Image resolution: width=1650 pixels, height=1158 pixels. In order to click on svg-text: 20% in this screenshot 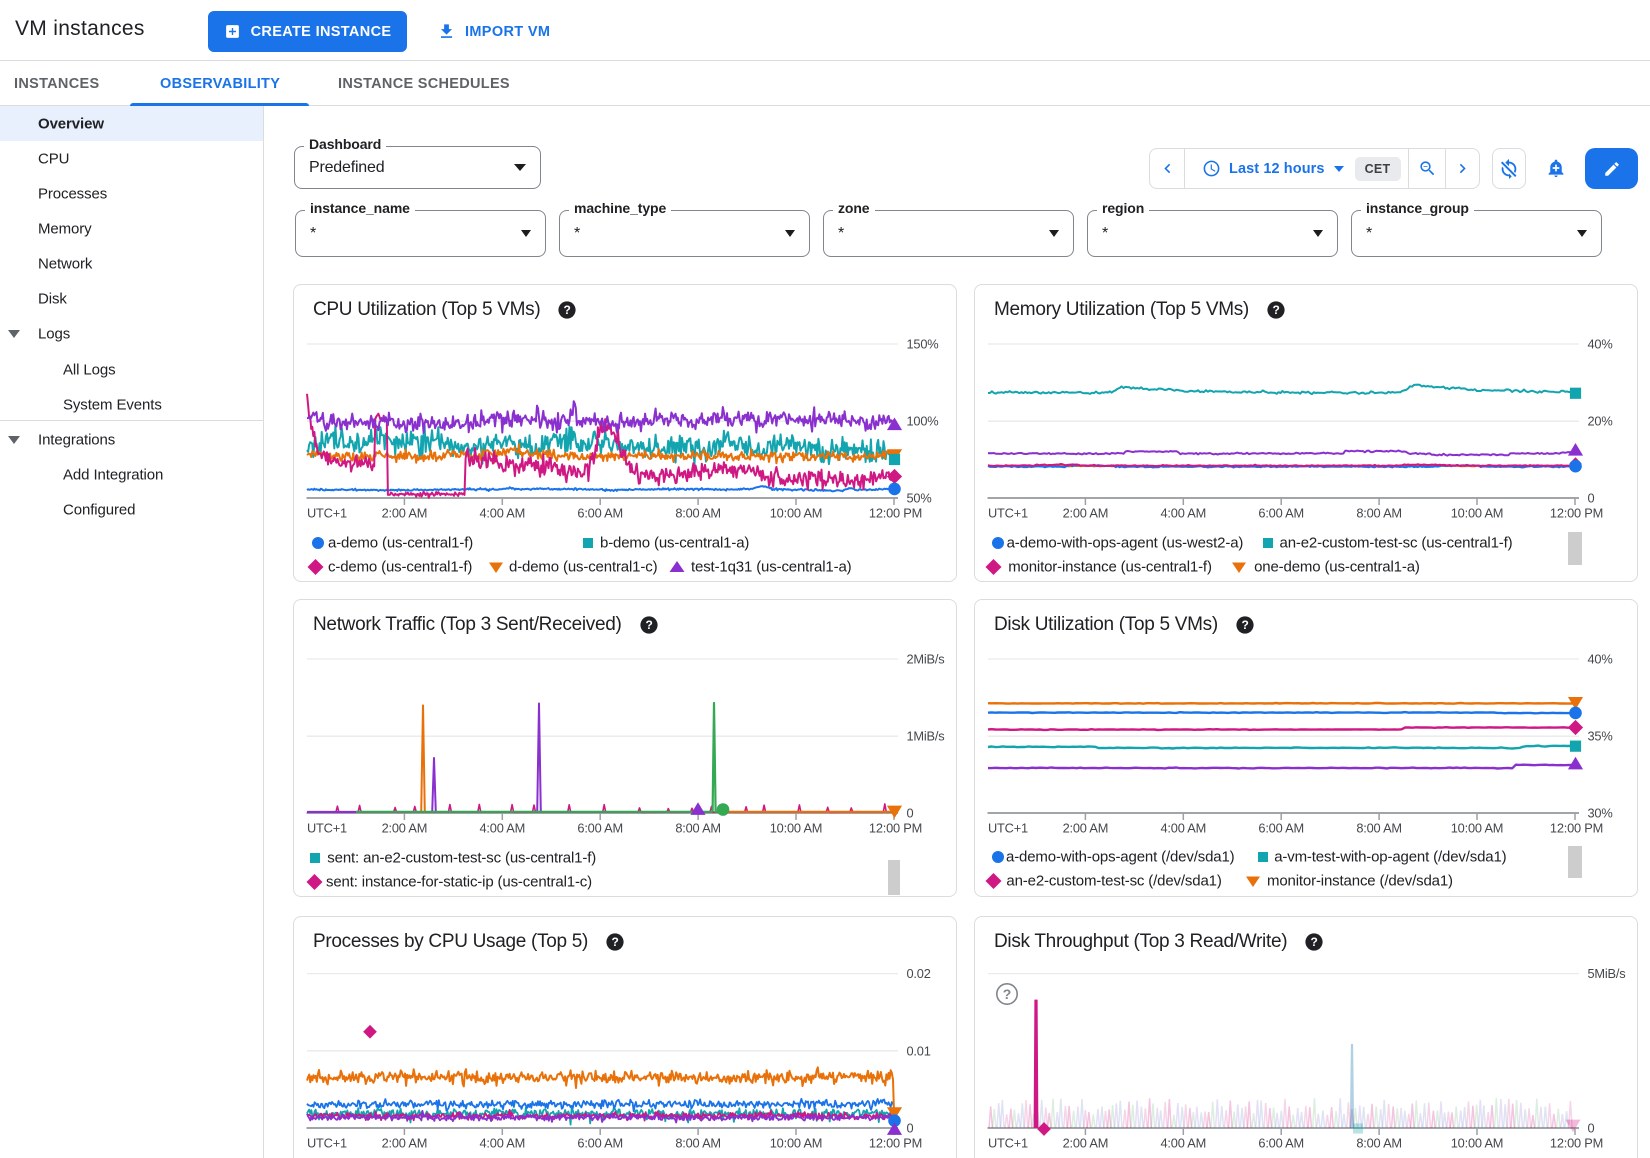, I will do `click(1600, 421)`.